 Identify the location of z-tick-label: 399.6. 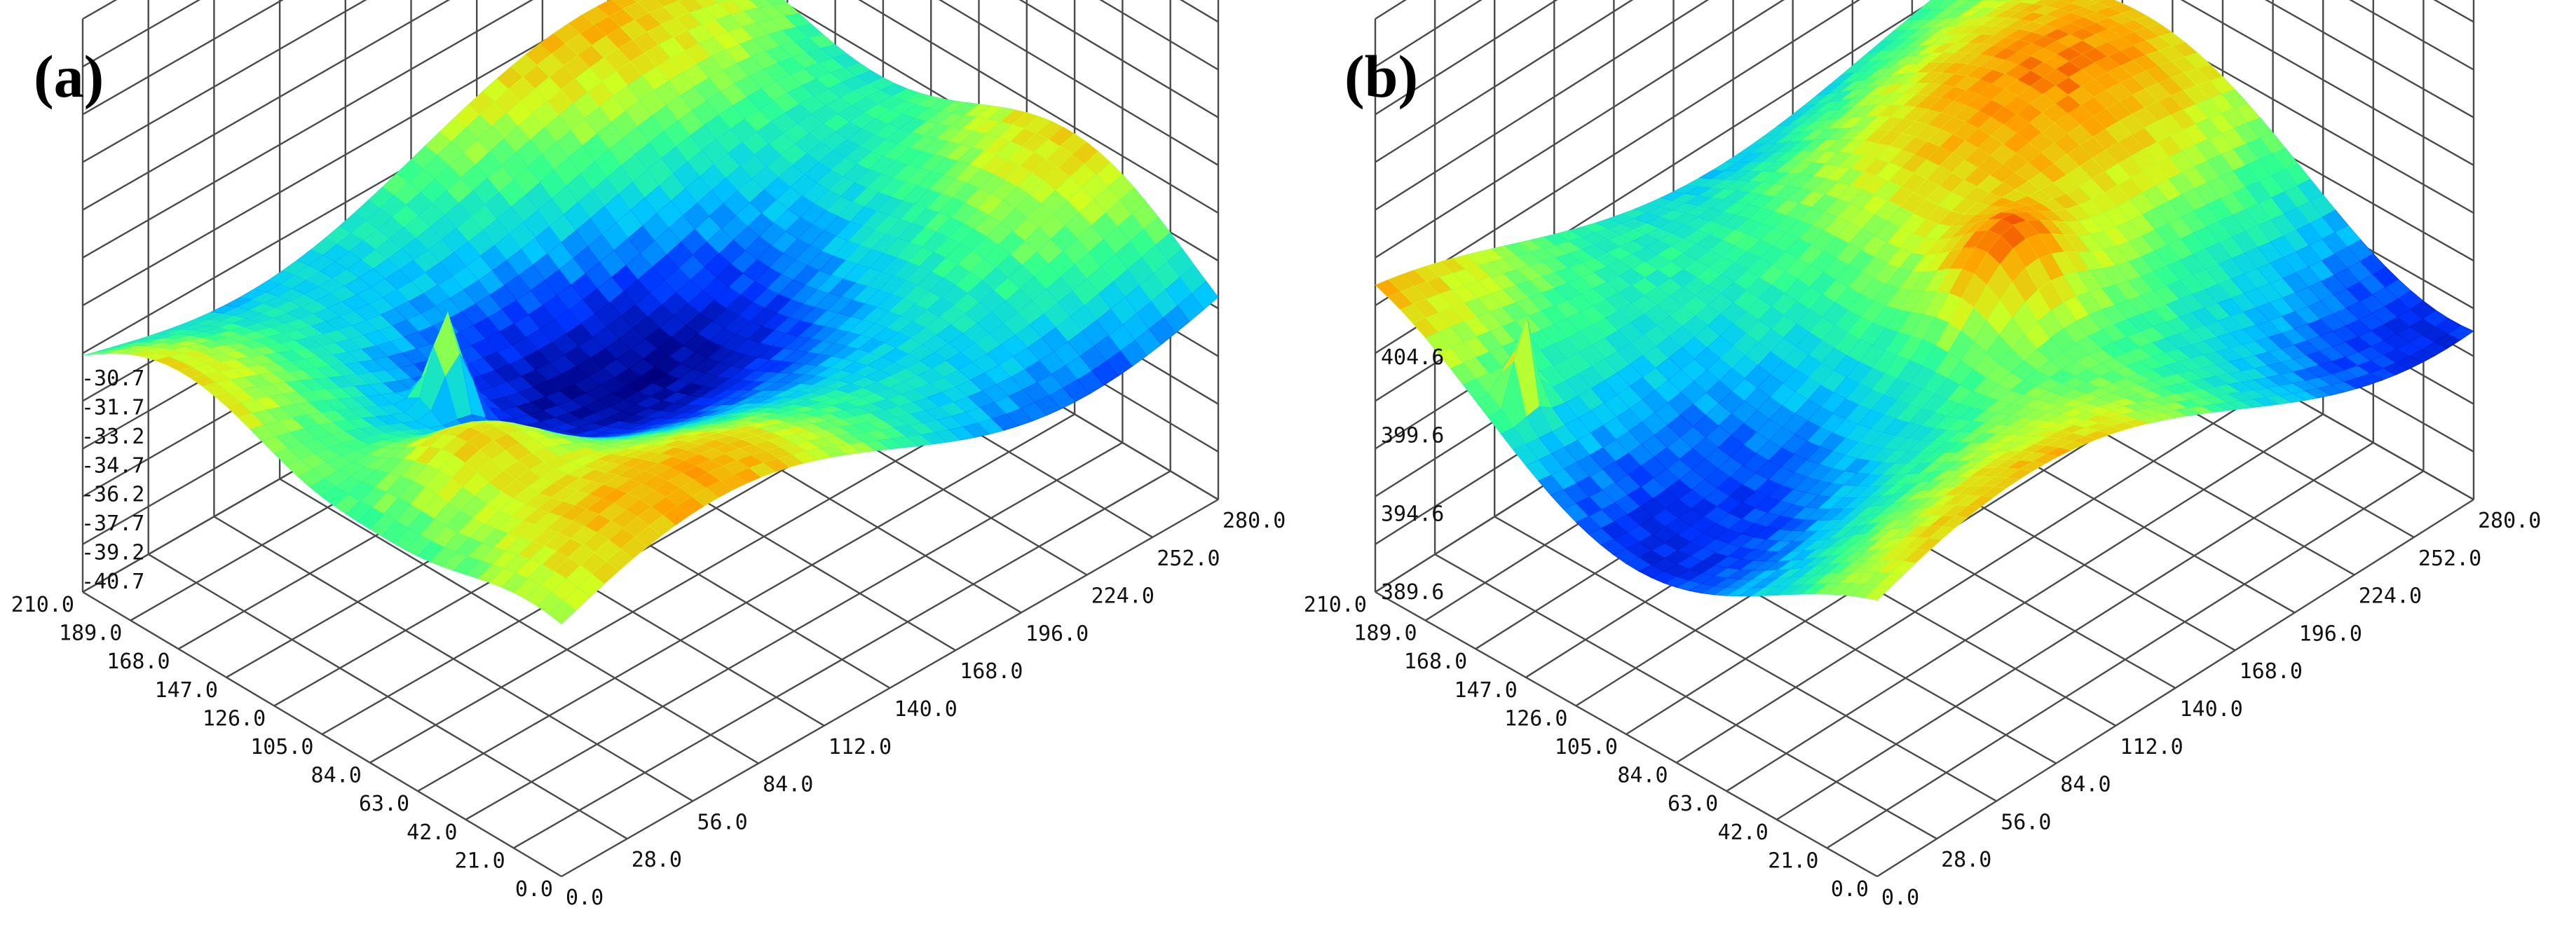
(1412, 436).